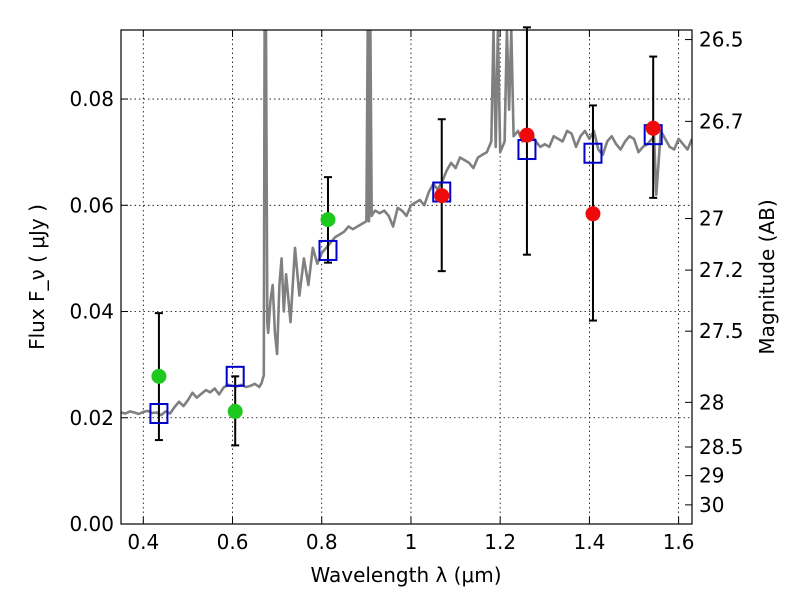 This screenshot has width=800, height=605. I want to click on y-axis-title: Flux F_ν ( μJy ), so click(37, 277).